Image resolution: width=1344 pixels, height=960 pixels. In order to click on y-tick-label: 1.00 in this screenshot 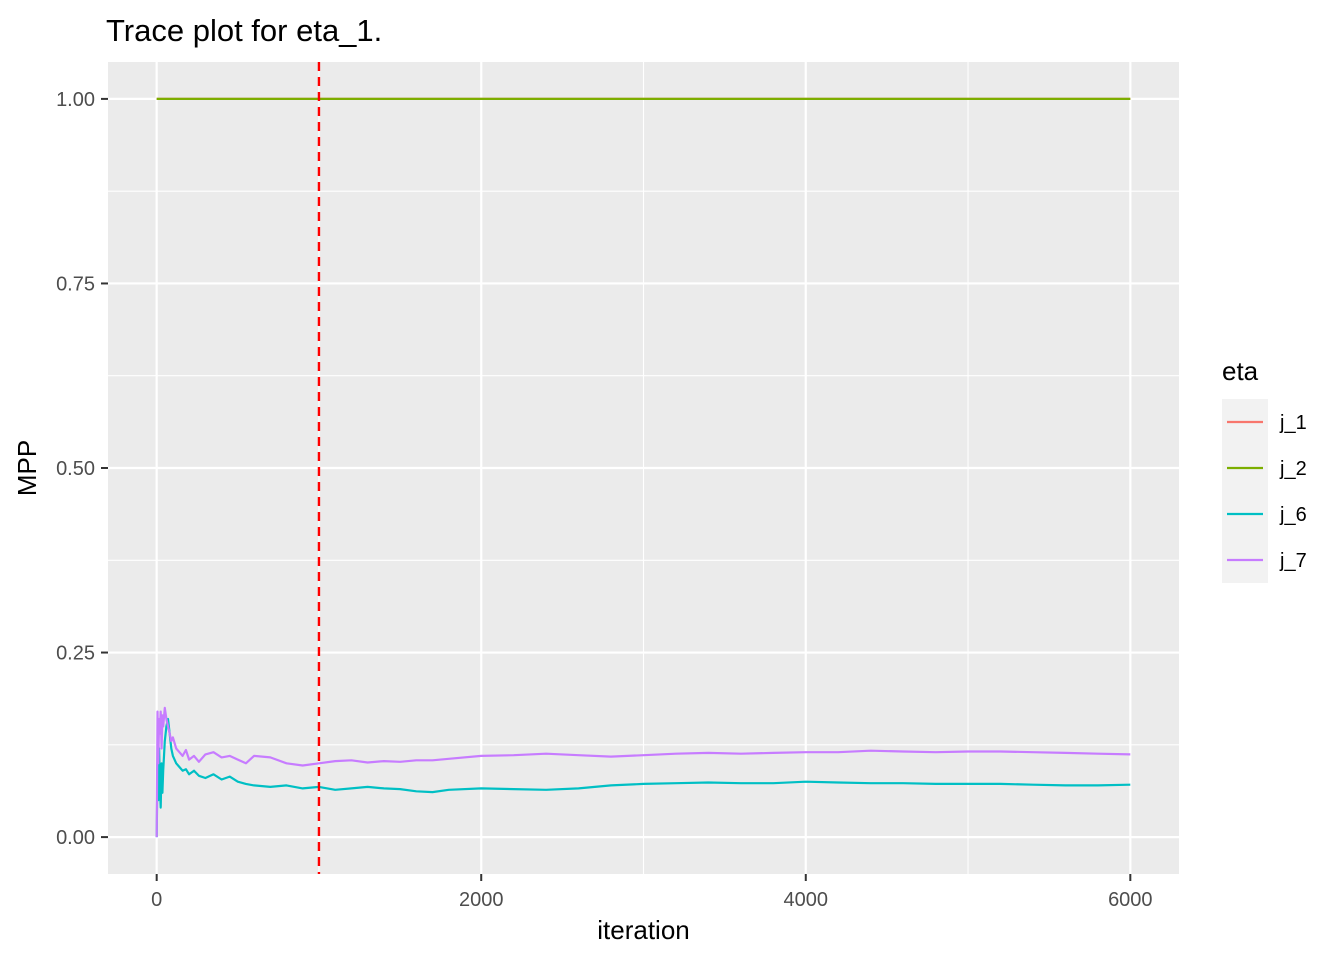, I will do `click(75, 100)`.